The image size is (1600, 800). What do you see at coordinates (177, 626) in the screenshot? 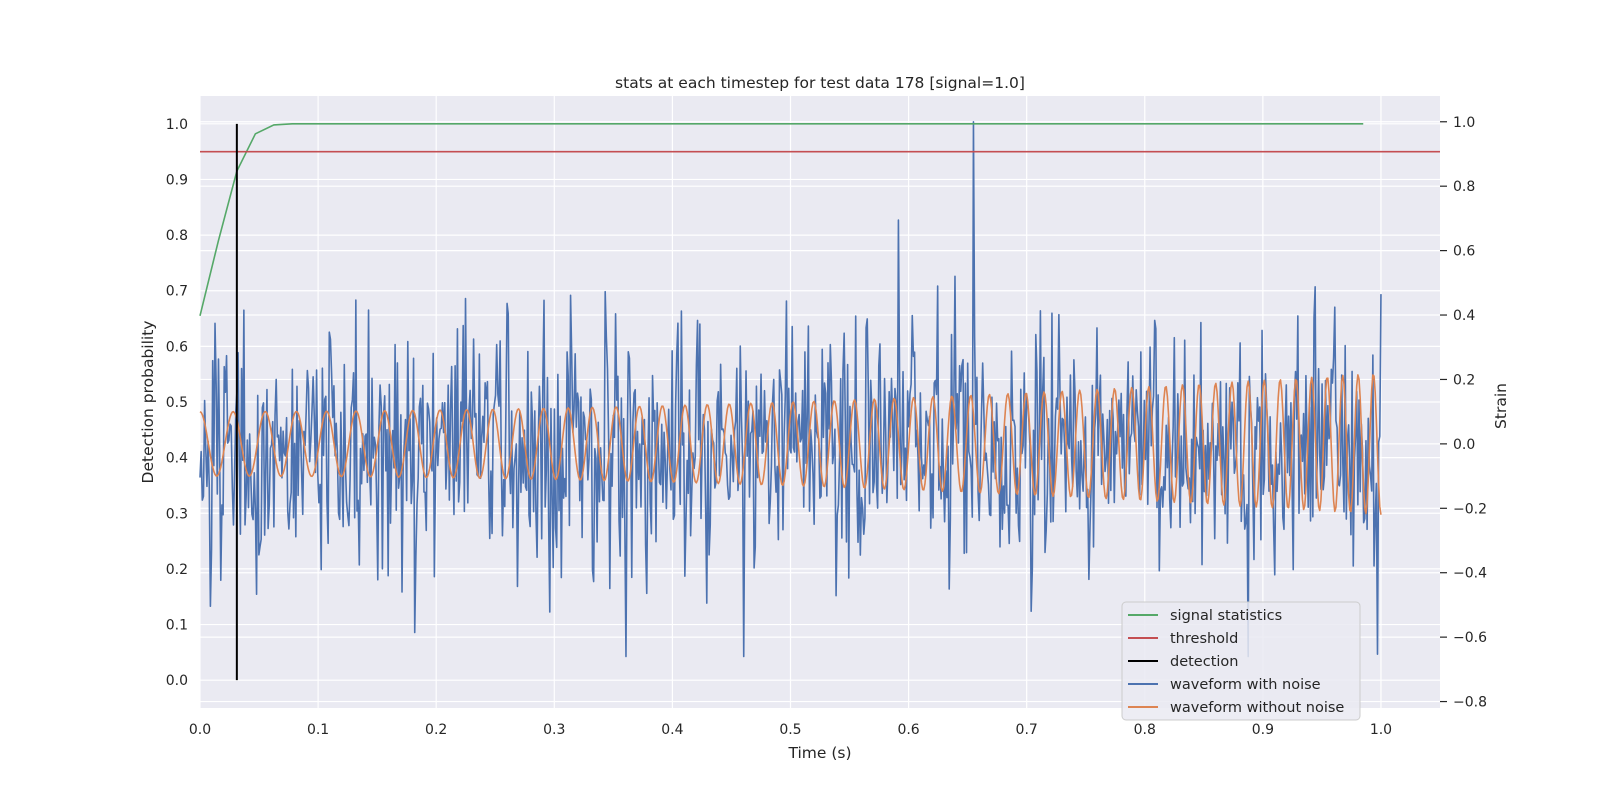
I see `y-left-tick-label: 0.1` at bounding box center [177, 626].